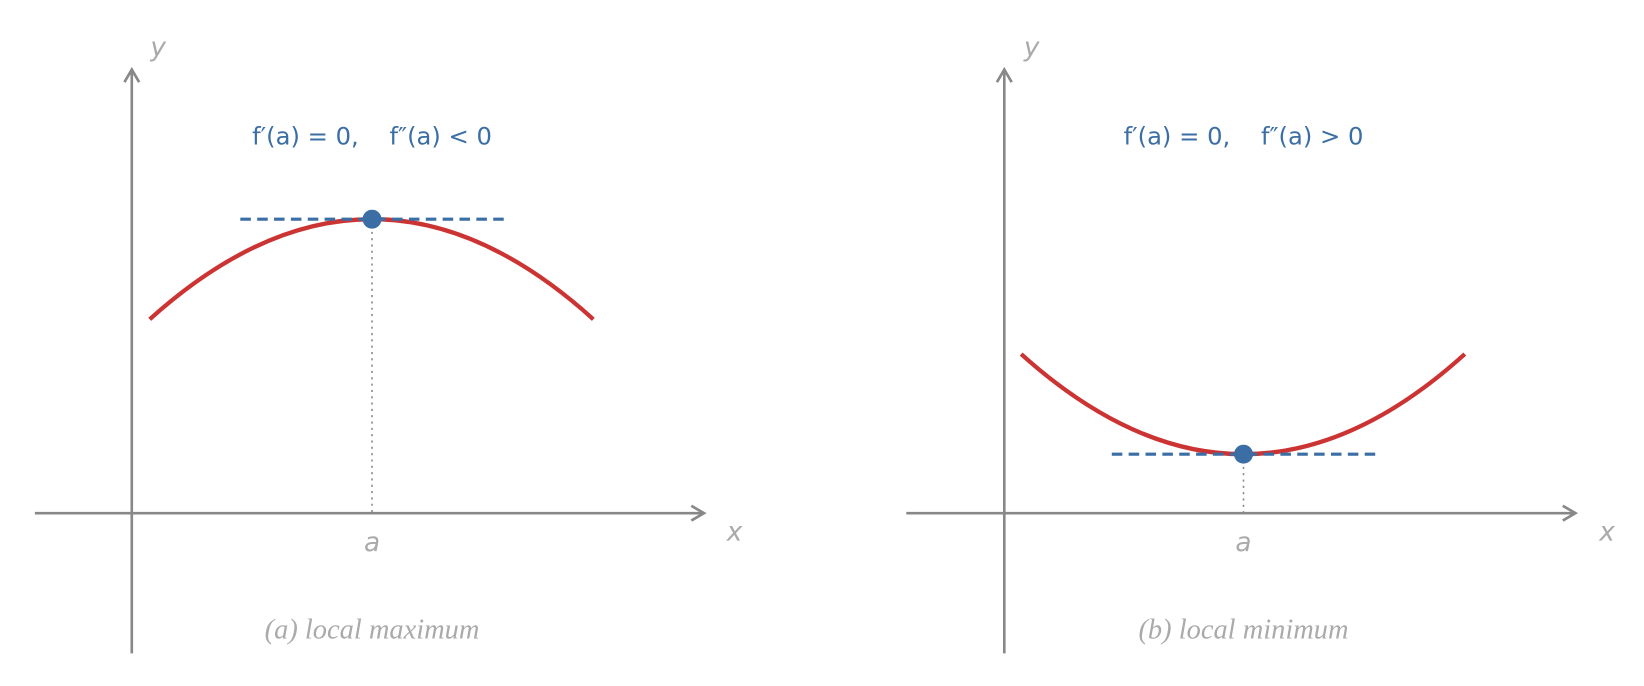 The height and width of the screenshot is (686, 1644). Describe the element at coordinates (1244, 136) in the screenshot. I see `formula: f′(a) = 0, f″(a) > 0` at that location.